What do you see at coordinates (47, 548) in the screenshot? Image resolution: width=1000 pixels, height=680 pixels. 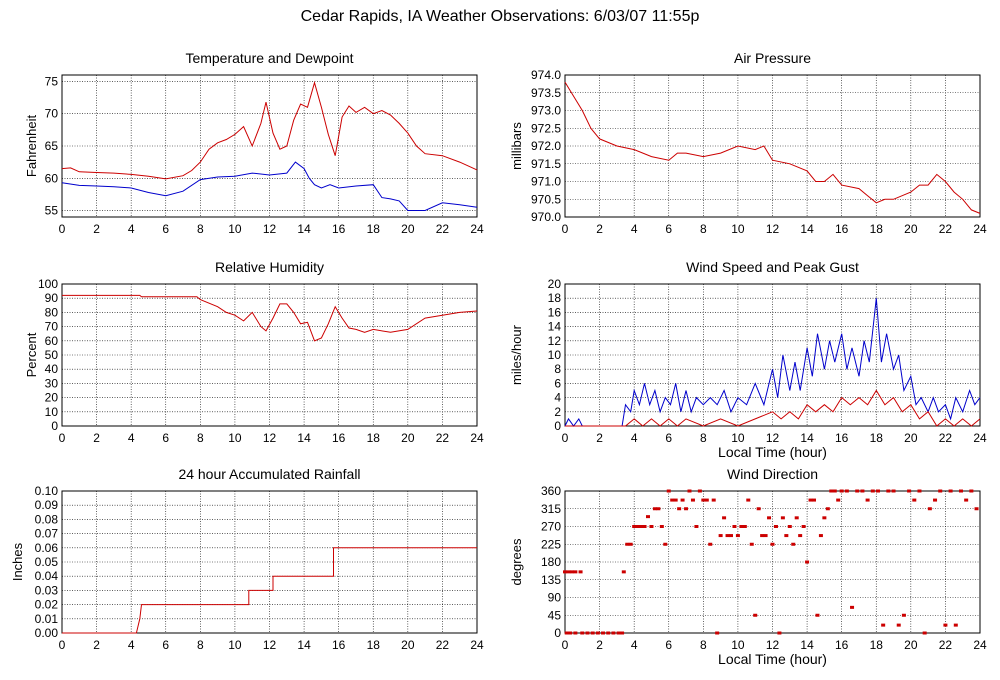 I see `y-tick-label: 0.06` at bounding box center [47, 548].